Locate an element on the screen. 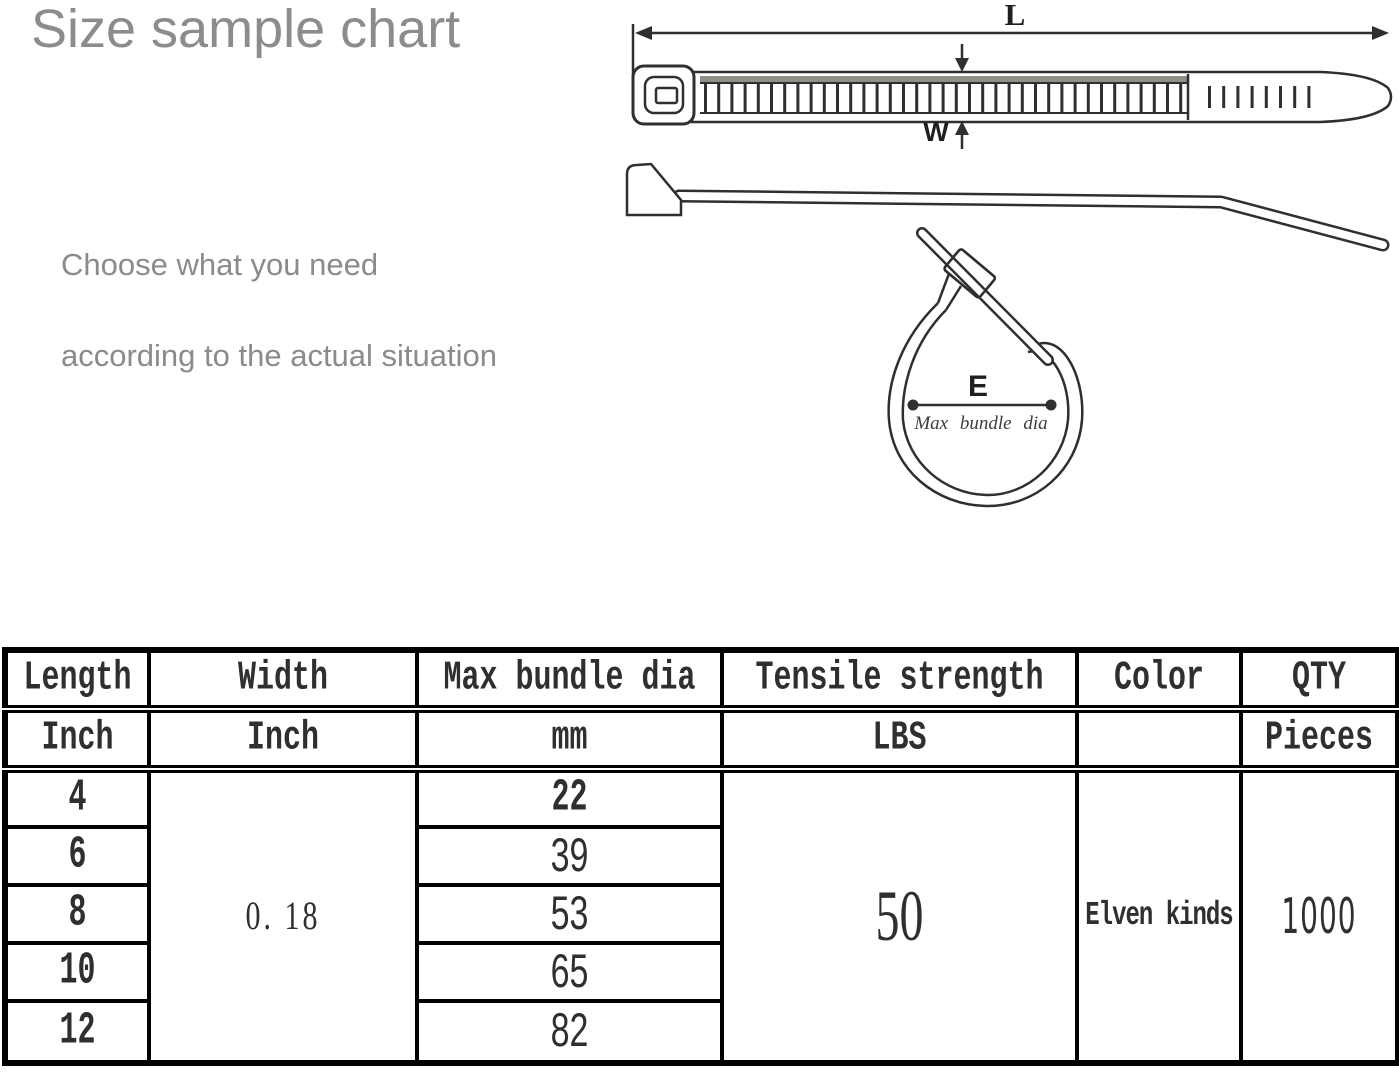  dim-label-width: W is located at coordinates (936, 132).